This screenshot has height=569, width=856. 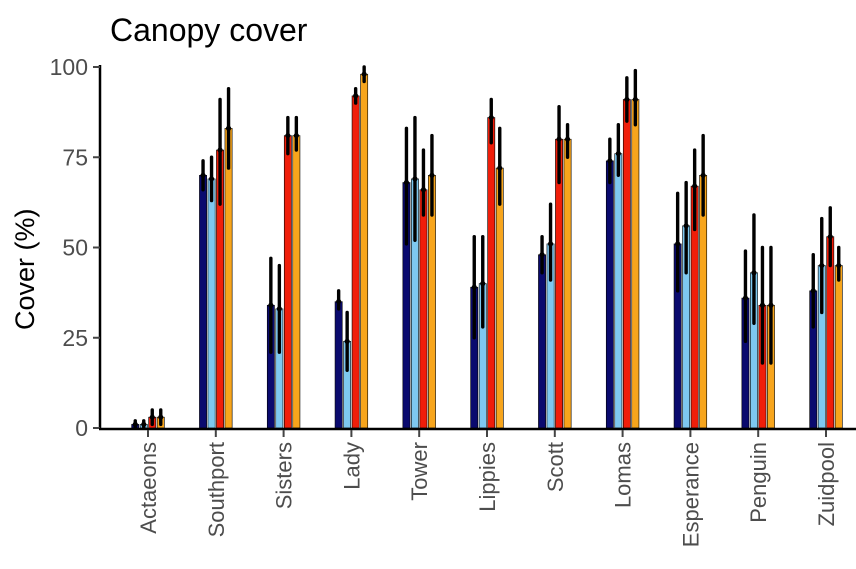 What do you see at coordinates (690, 494) in the screenshot?
I see `x-tick-label: Esperance` at bounding box center [690, 494].